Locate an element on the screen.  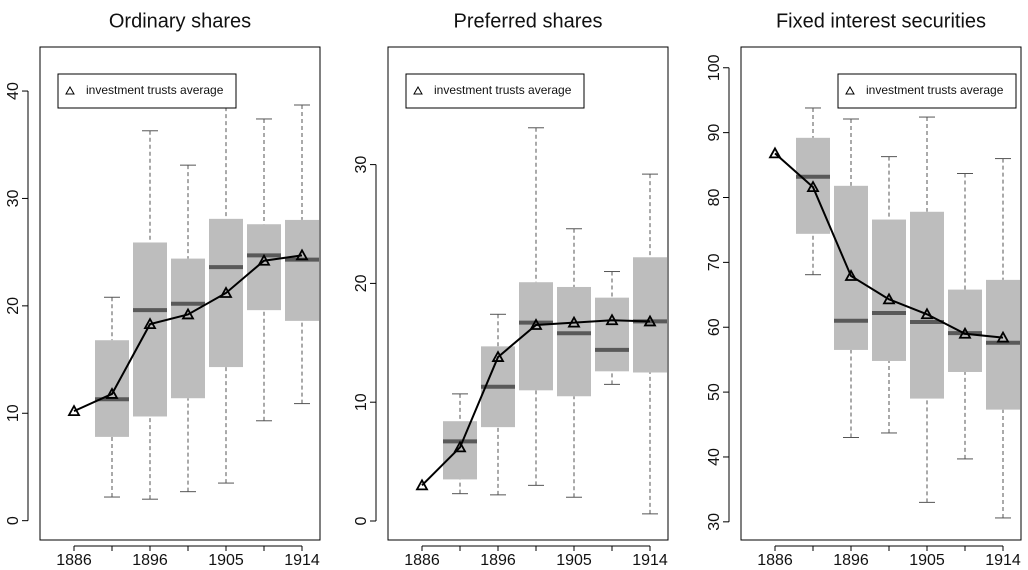
y-tick-label: 100 is located at coordinates (714, 67).